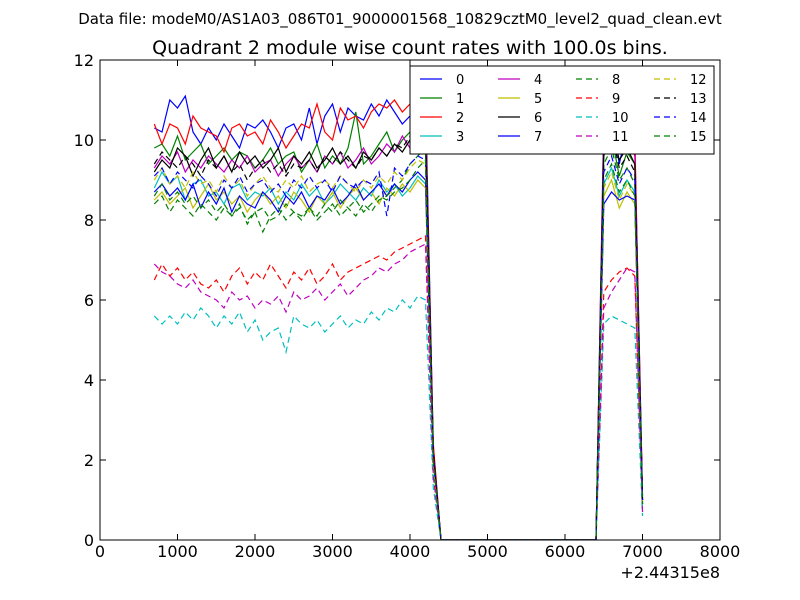 Image resolution: width=800 pixels, height=600 pixels. What do you see at coordinates (89, 460) in the screenshot?
I see `y-tick-label: 2` at bounding box center [89, 460].